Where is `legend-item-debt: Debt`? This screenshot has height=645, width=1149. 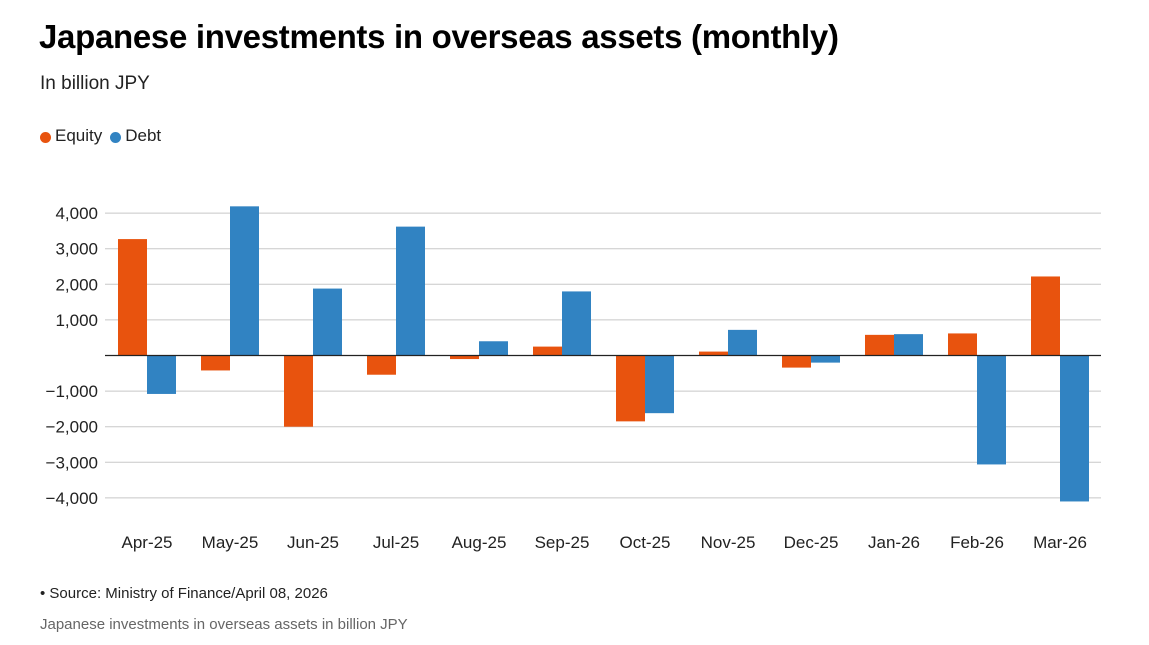
legend-item-debt: Debt is located at coordinates (135, 136).